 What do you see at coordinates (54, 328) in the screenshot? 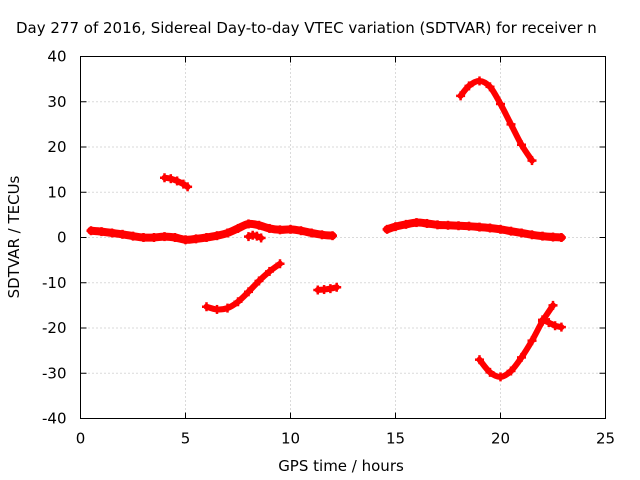
I see `y-tick-label: -20` at bounding box center [54, 328].